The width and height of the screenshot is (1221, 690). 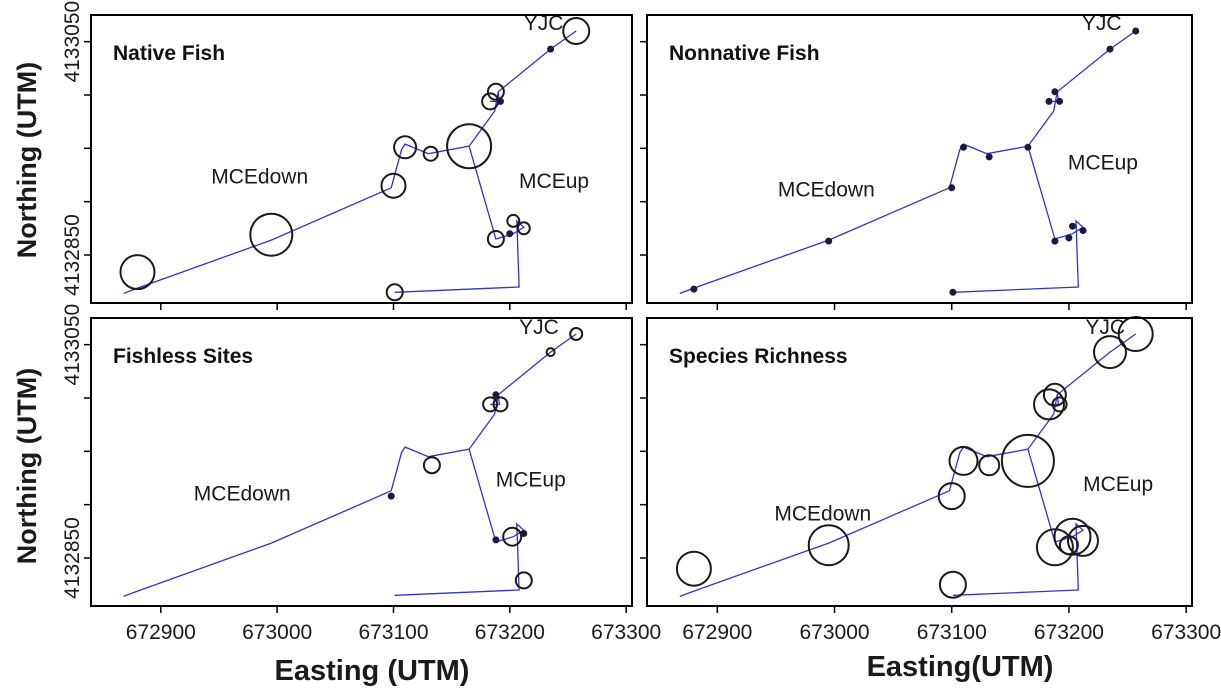 I want to click on nonnative-fish-title: Nonnative Fish, so click(x=744, y=53).